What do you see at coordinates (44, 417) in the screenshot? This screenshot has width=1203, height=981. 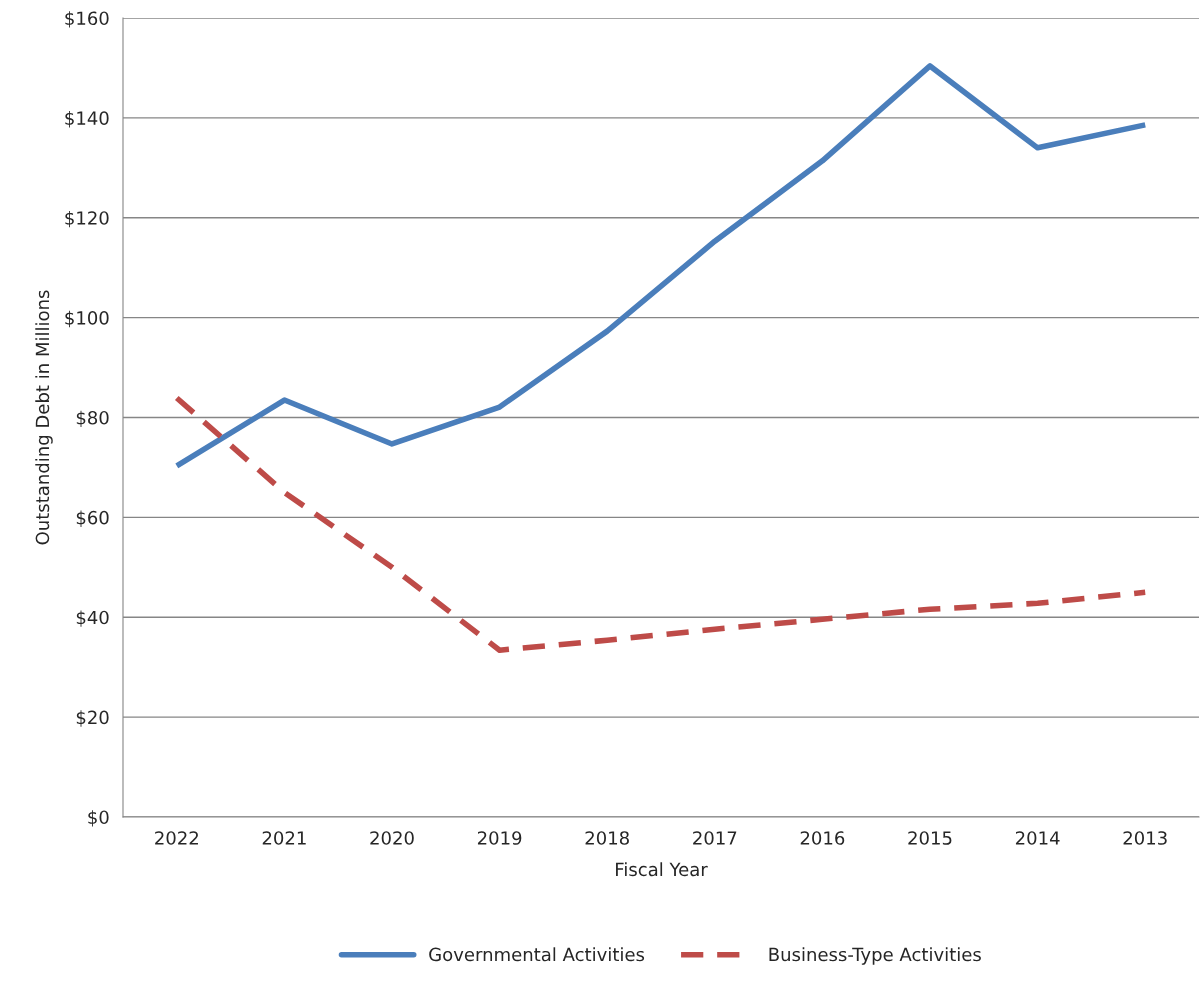 I see `y-axis-title: Outstanding Debt in Millions` at bounding box center [44, 417].